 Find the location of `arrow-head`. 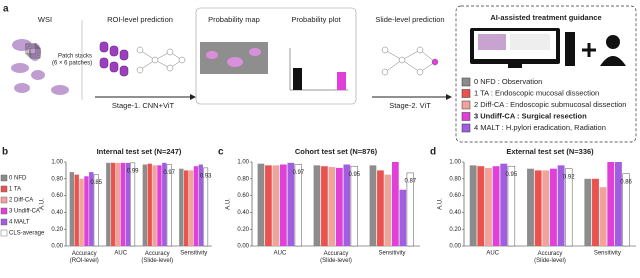

arrow-head is located at coordinates (193, 97).